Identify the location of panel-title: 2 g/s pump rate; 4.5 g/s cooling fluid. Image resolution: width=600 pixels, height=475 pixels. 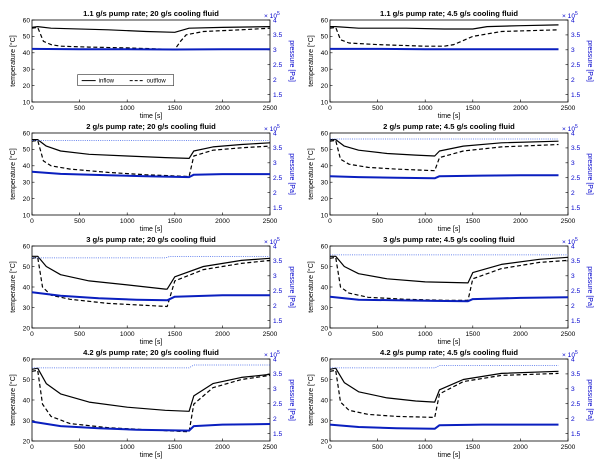
(449, 126).